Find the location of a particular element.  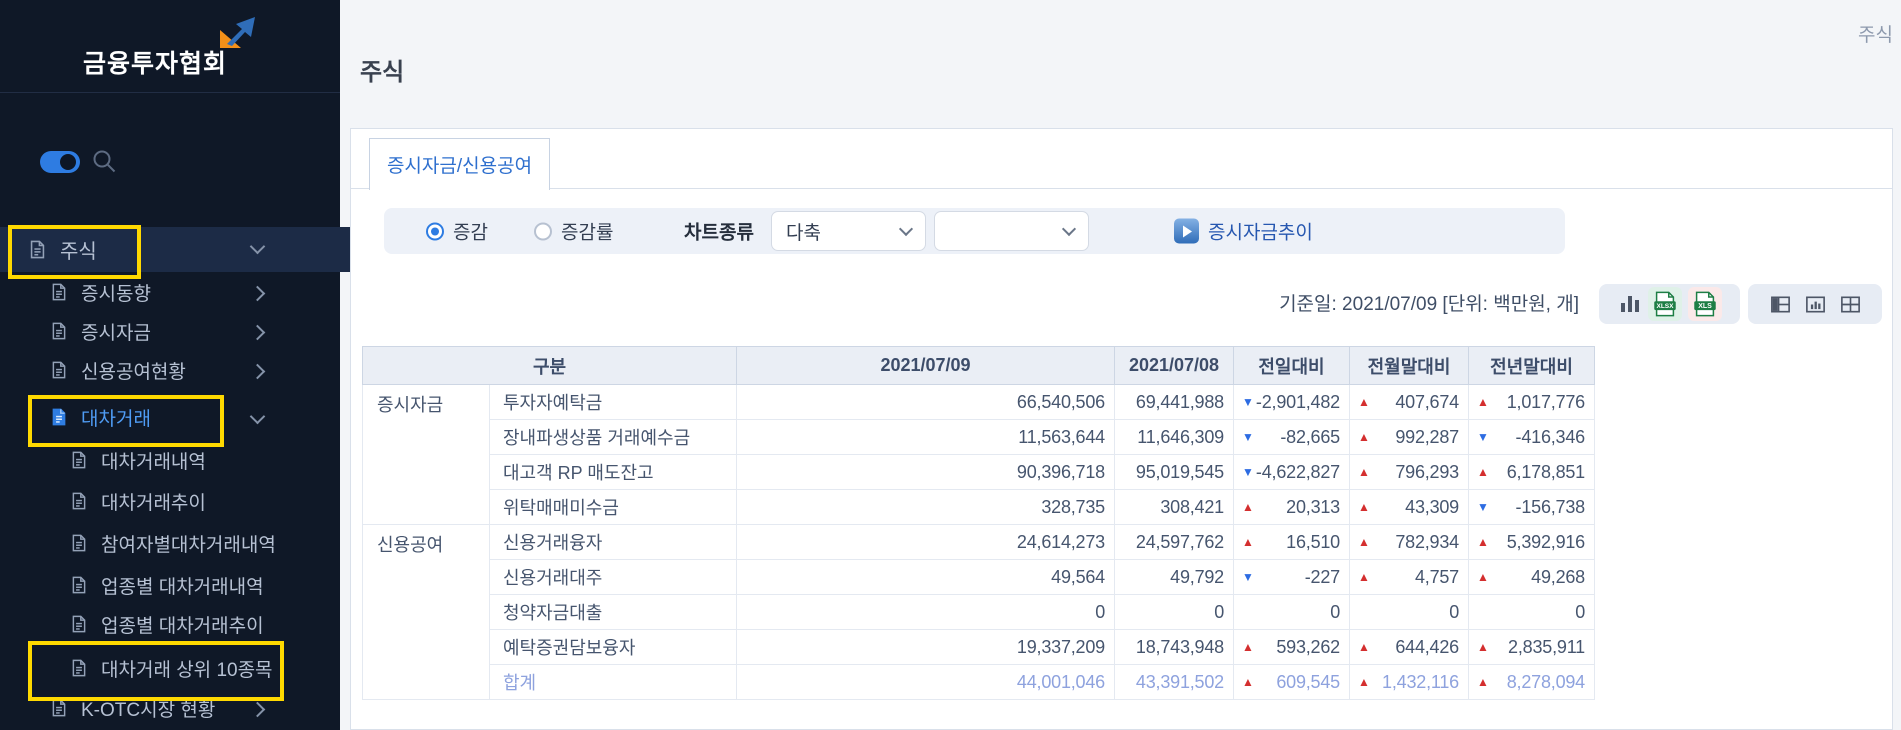

sidebar-item-label: 참여자별대차거래내역 is located at coordinates (188, 545).